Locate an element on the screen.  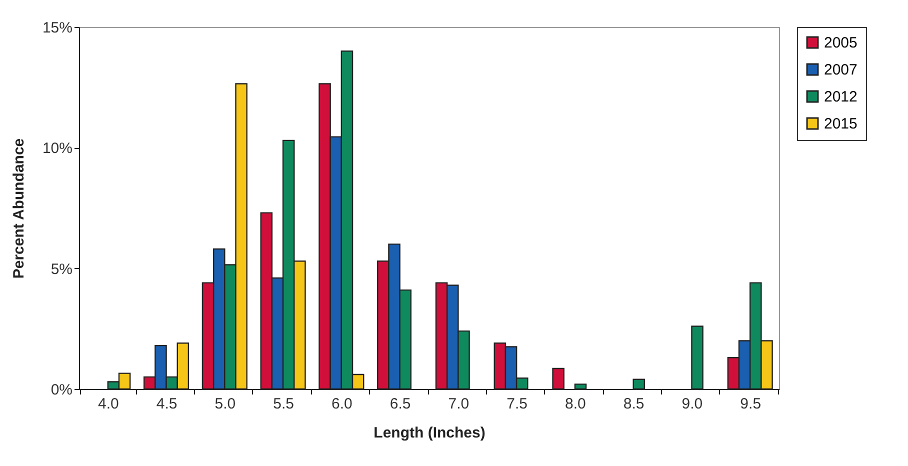
x-tick-label: 8.0 is located at coordinates (575, 404).